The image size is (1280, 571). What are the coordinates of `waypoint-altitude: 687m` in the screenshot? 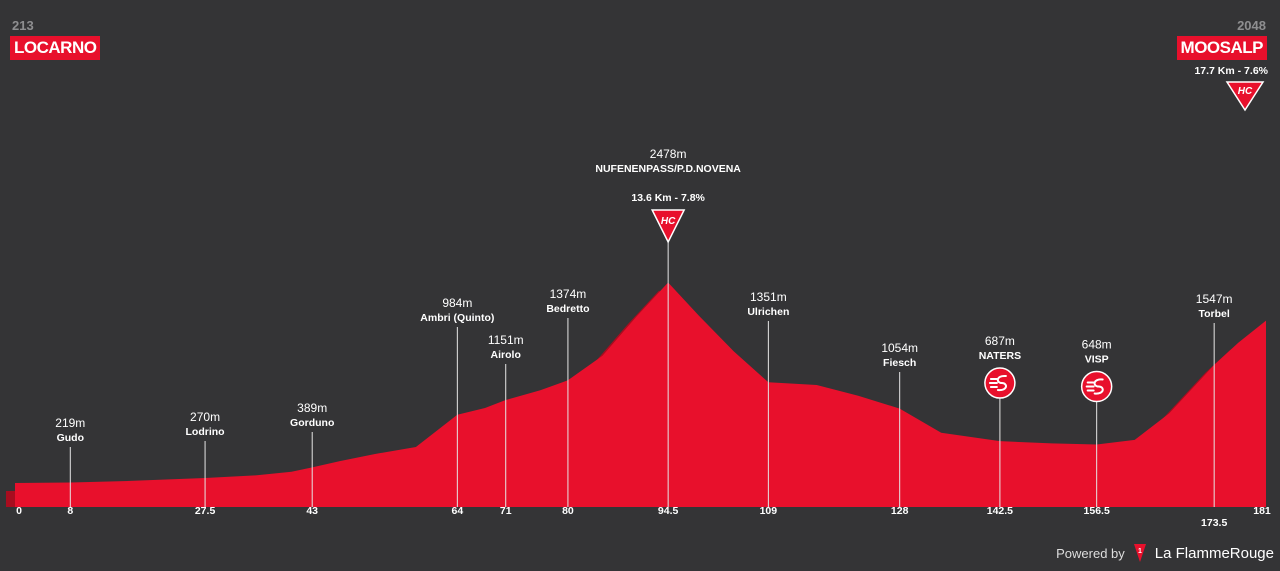 It's located at (1000, 341).